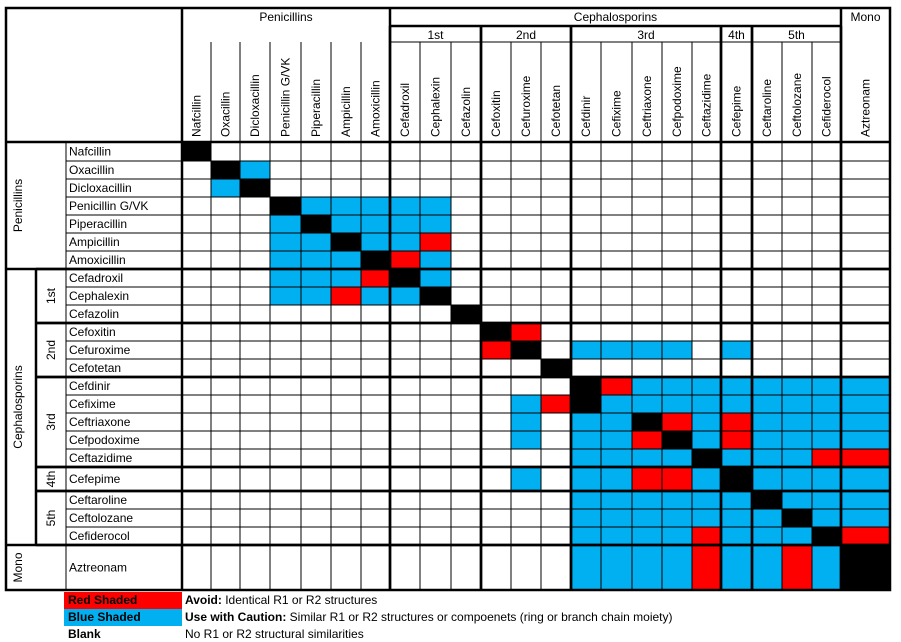 The height and width of the screenshot is (642, 901). Describe the element at coordinates (615, 17) in the screenshot. I see `col-group-label: Cephalosporins` at that location.